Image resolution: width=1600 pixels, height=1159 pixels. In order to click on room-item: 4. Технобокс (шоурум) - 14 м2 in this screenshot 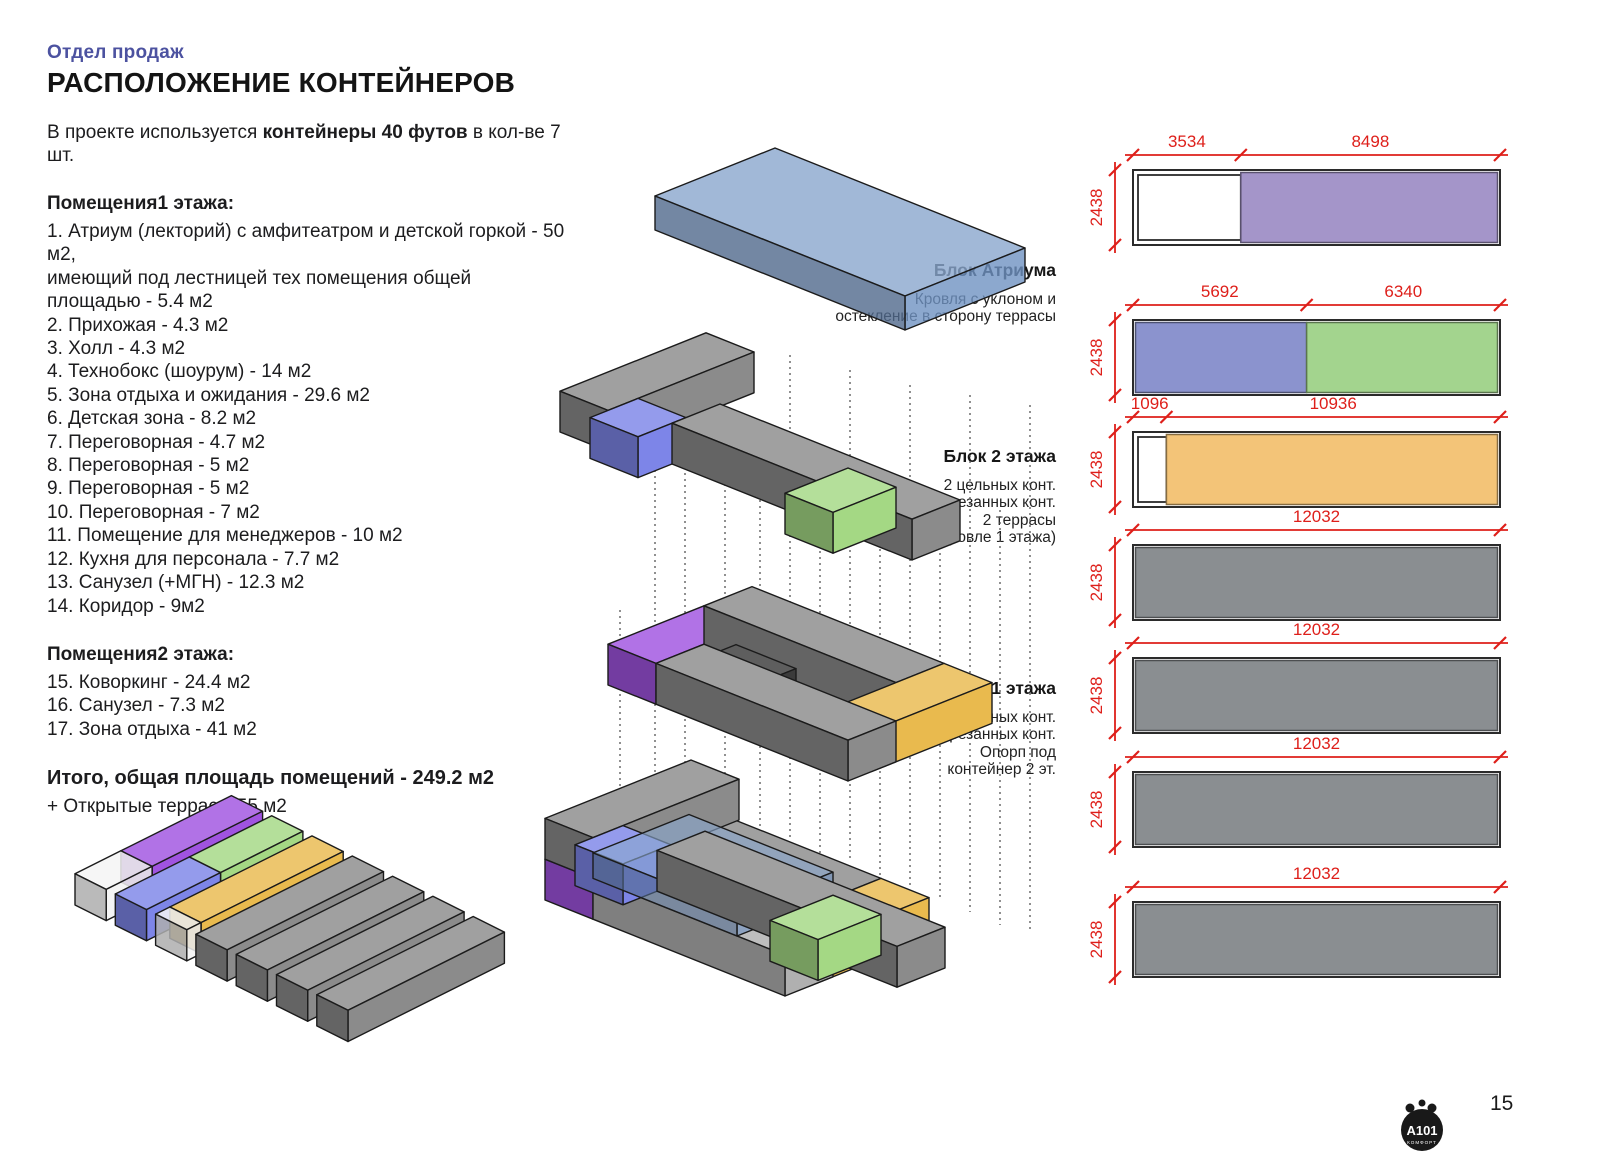, I will do `click(179, 372)`.